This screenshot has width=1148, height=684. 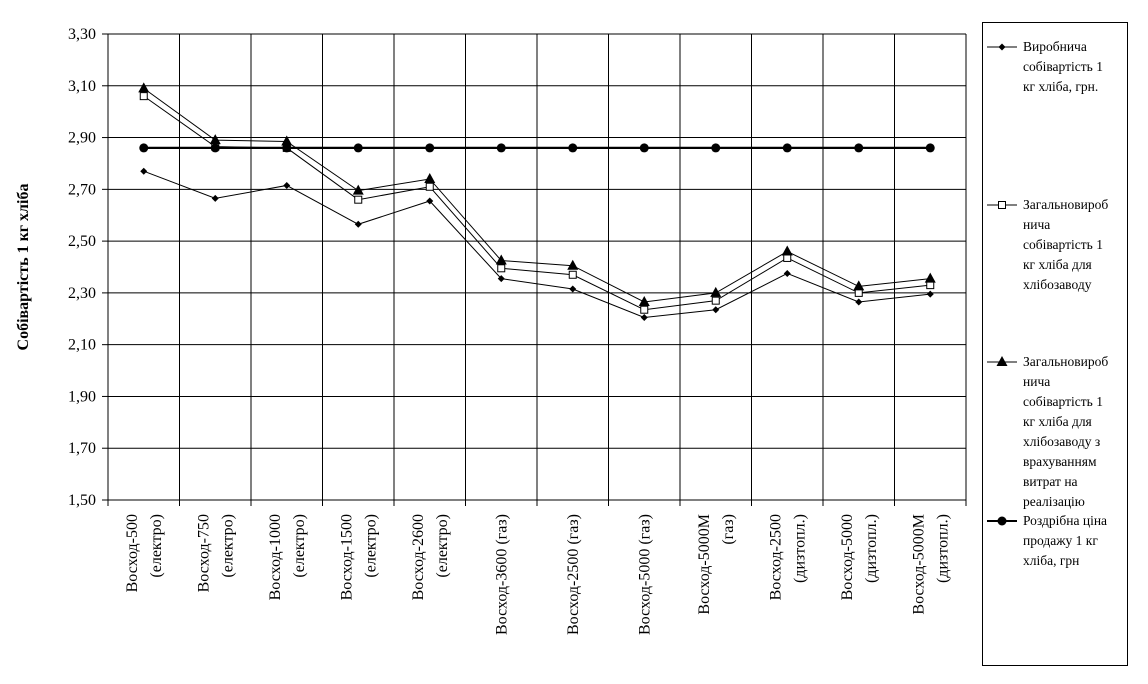 I want to click on x-category-label: Восход-1500 (електро), so click(x=358, y=557).